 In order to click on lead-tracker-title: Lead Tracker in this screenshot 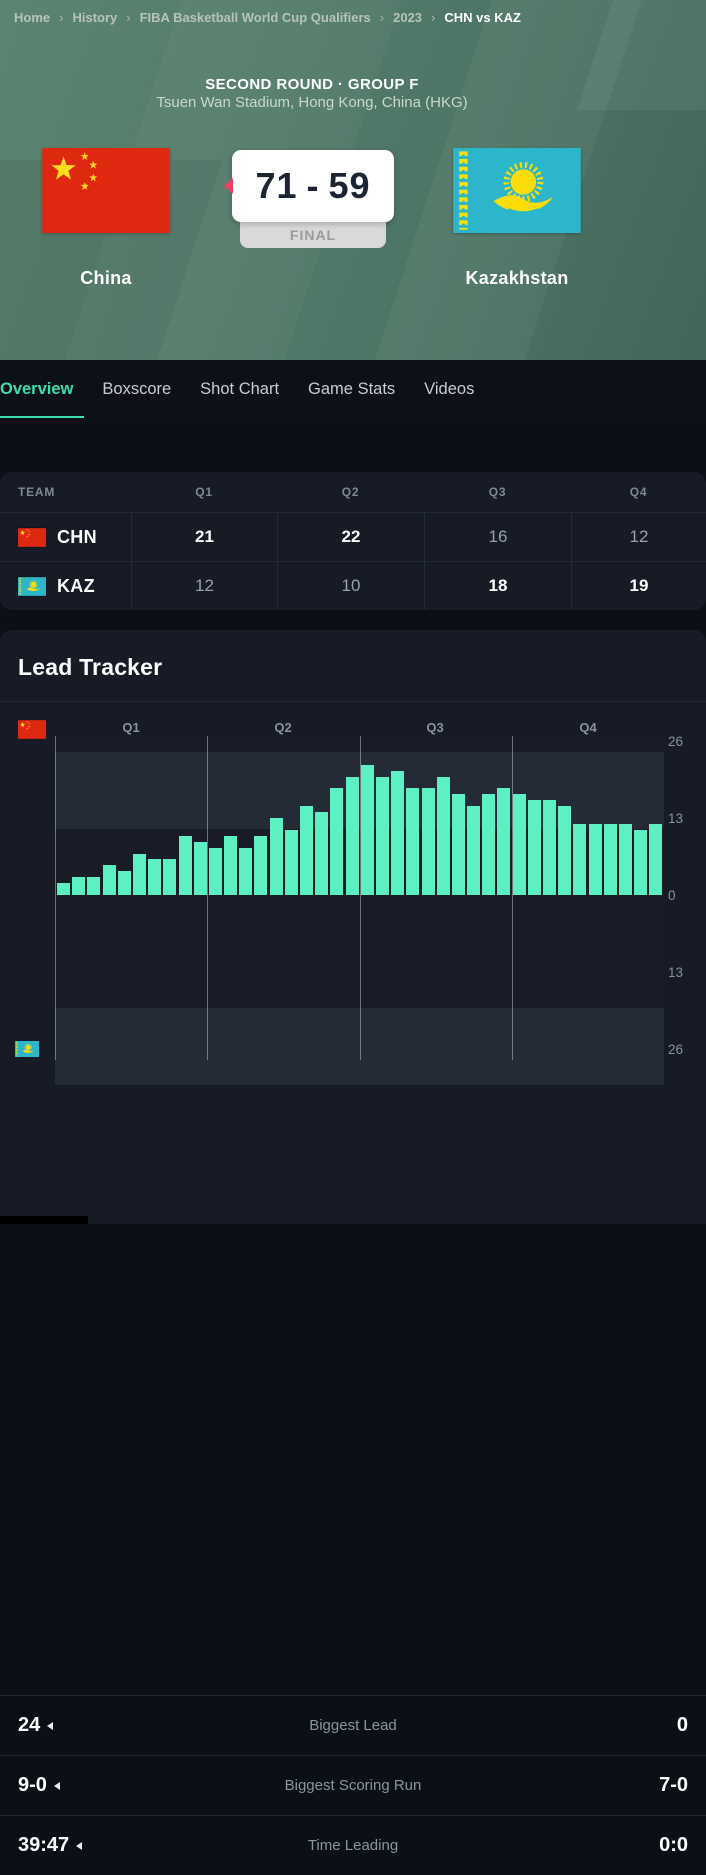, I will do `click(90, 667)`.